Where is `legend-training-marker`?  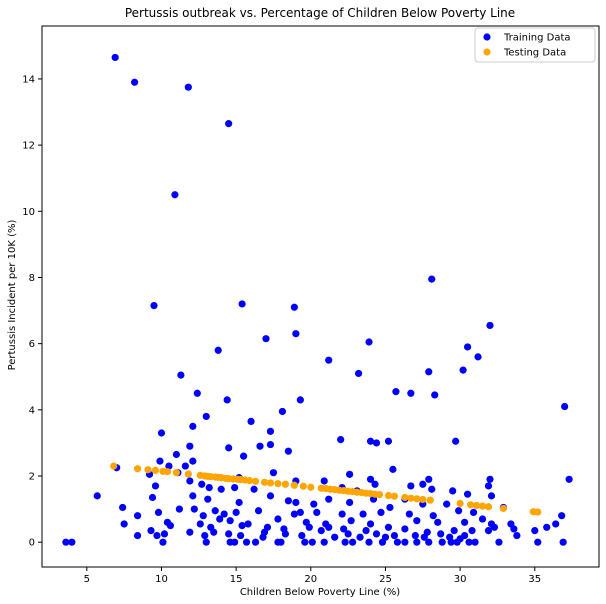
legend-training-marker is located at coordinates (487, 37).